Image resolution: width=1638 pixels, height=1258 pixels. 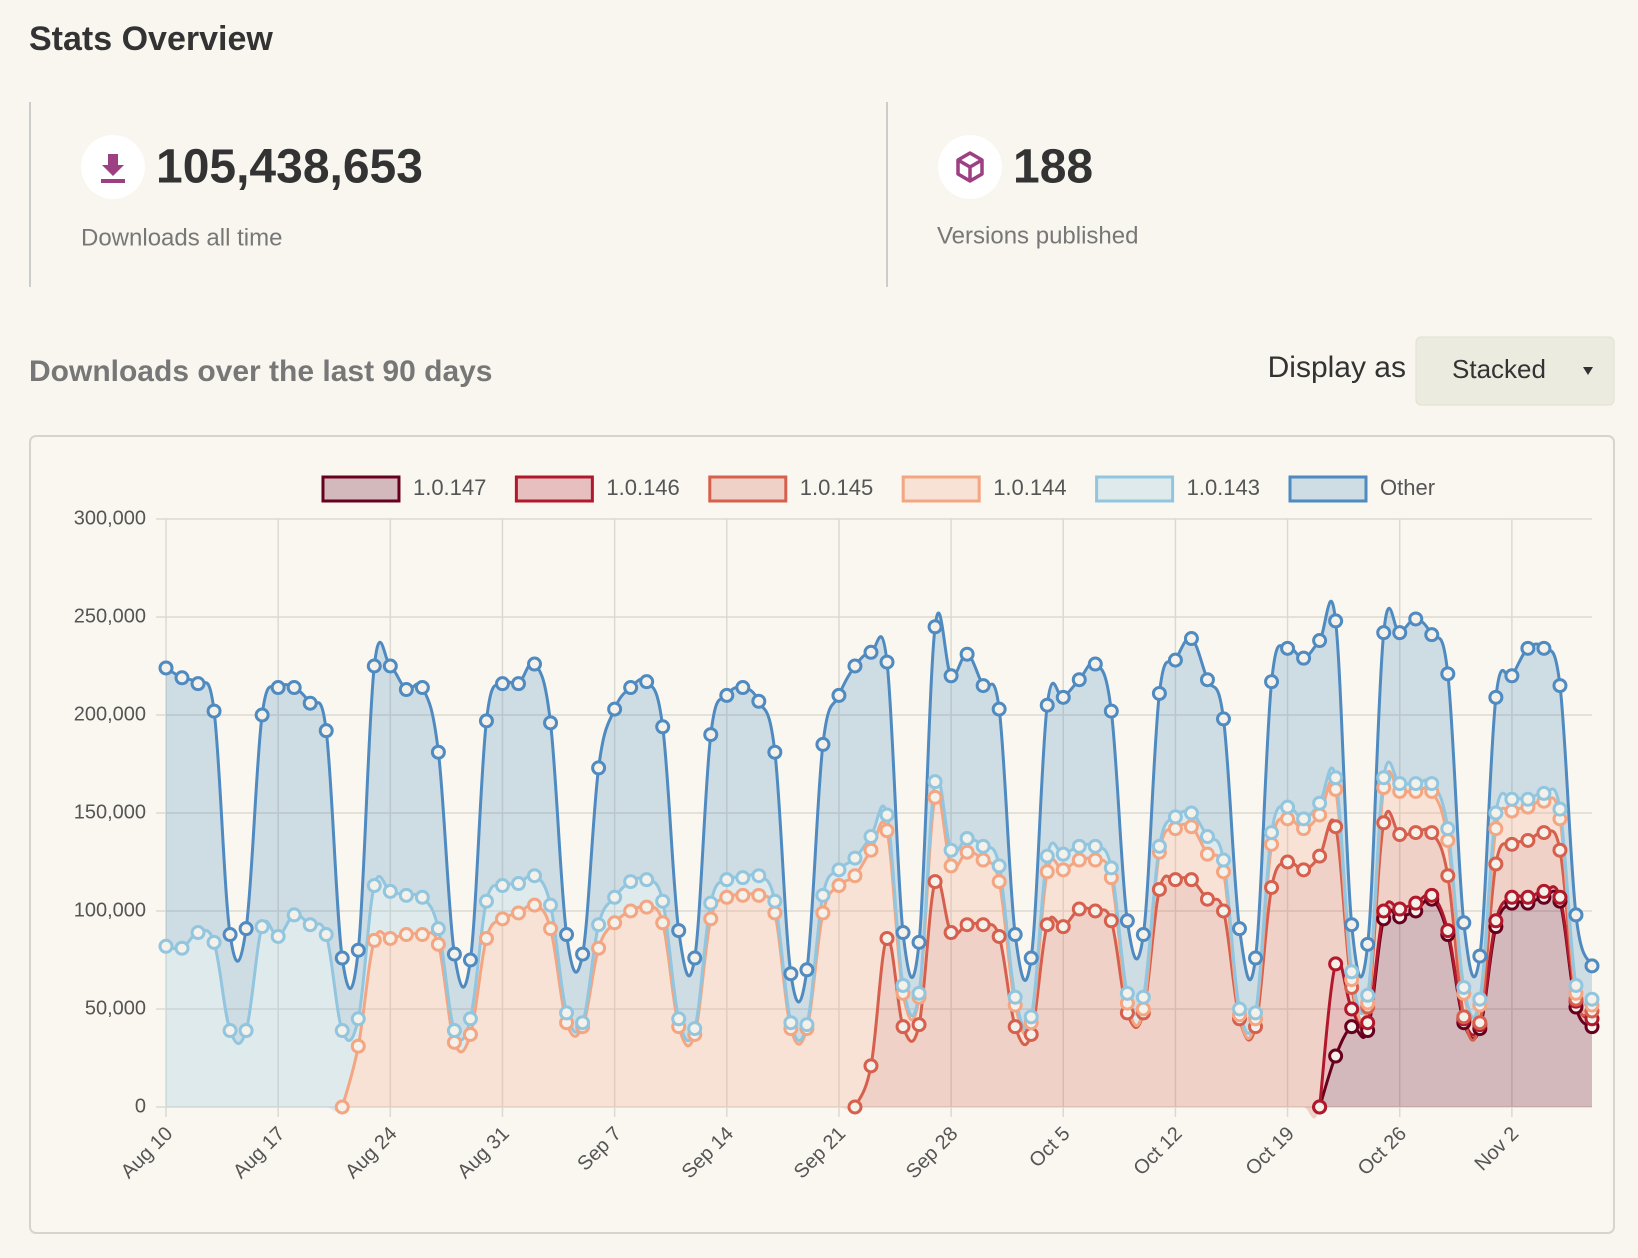 I want to click on legend-item: 1.0.146, so click(x=597, y=489).